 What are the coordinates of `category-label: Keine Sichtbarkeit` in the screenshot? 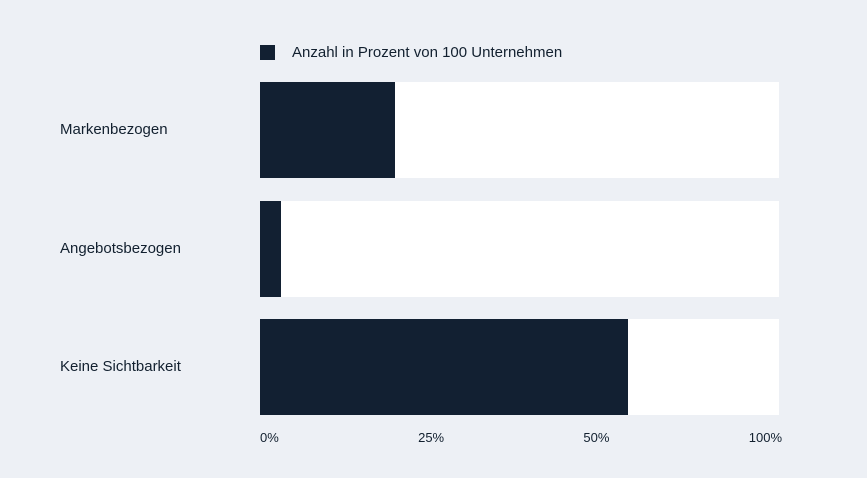 It's located at (120, 366).